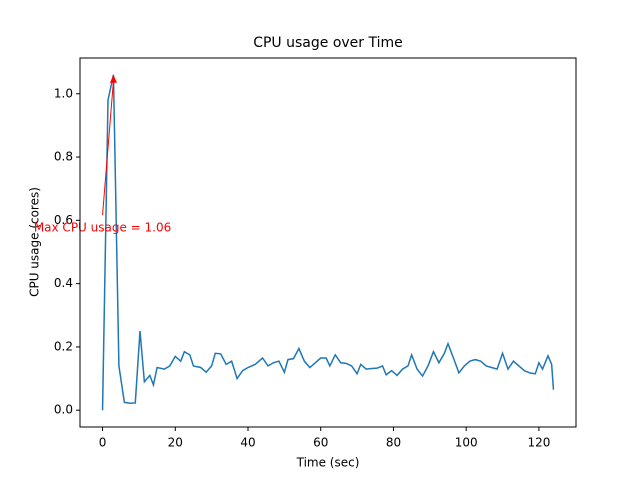 This screenshot has height=480, width=640. I want to click on x-tick-label: 20, so click(175, 443).